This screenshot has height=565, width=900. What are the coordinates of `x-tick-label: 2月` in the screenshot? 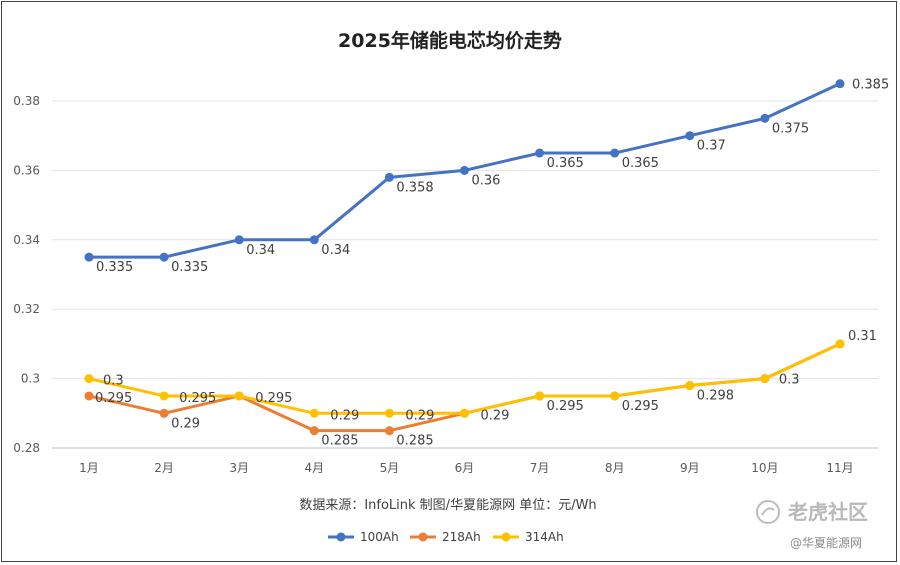 It's located at (164, 468).